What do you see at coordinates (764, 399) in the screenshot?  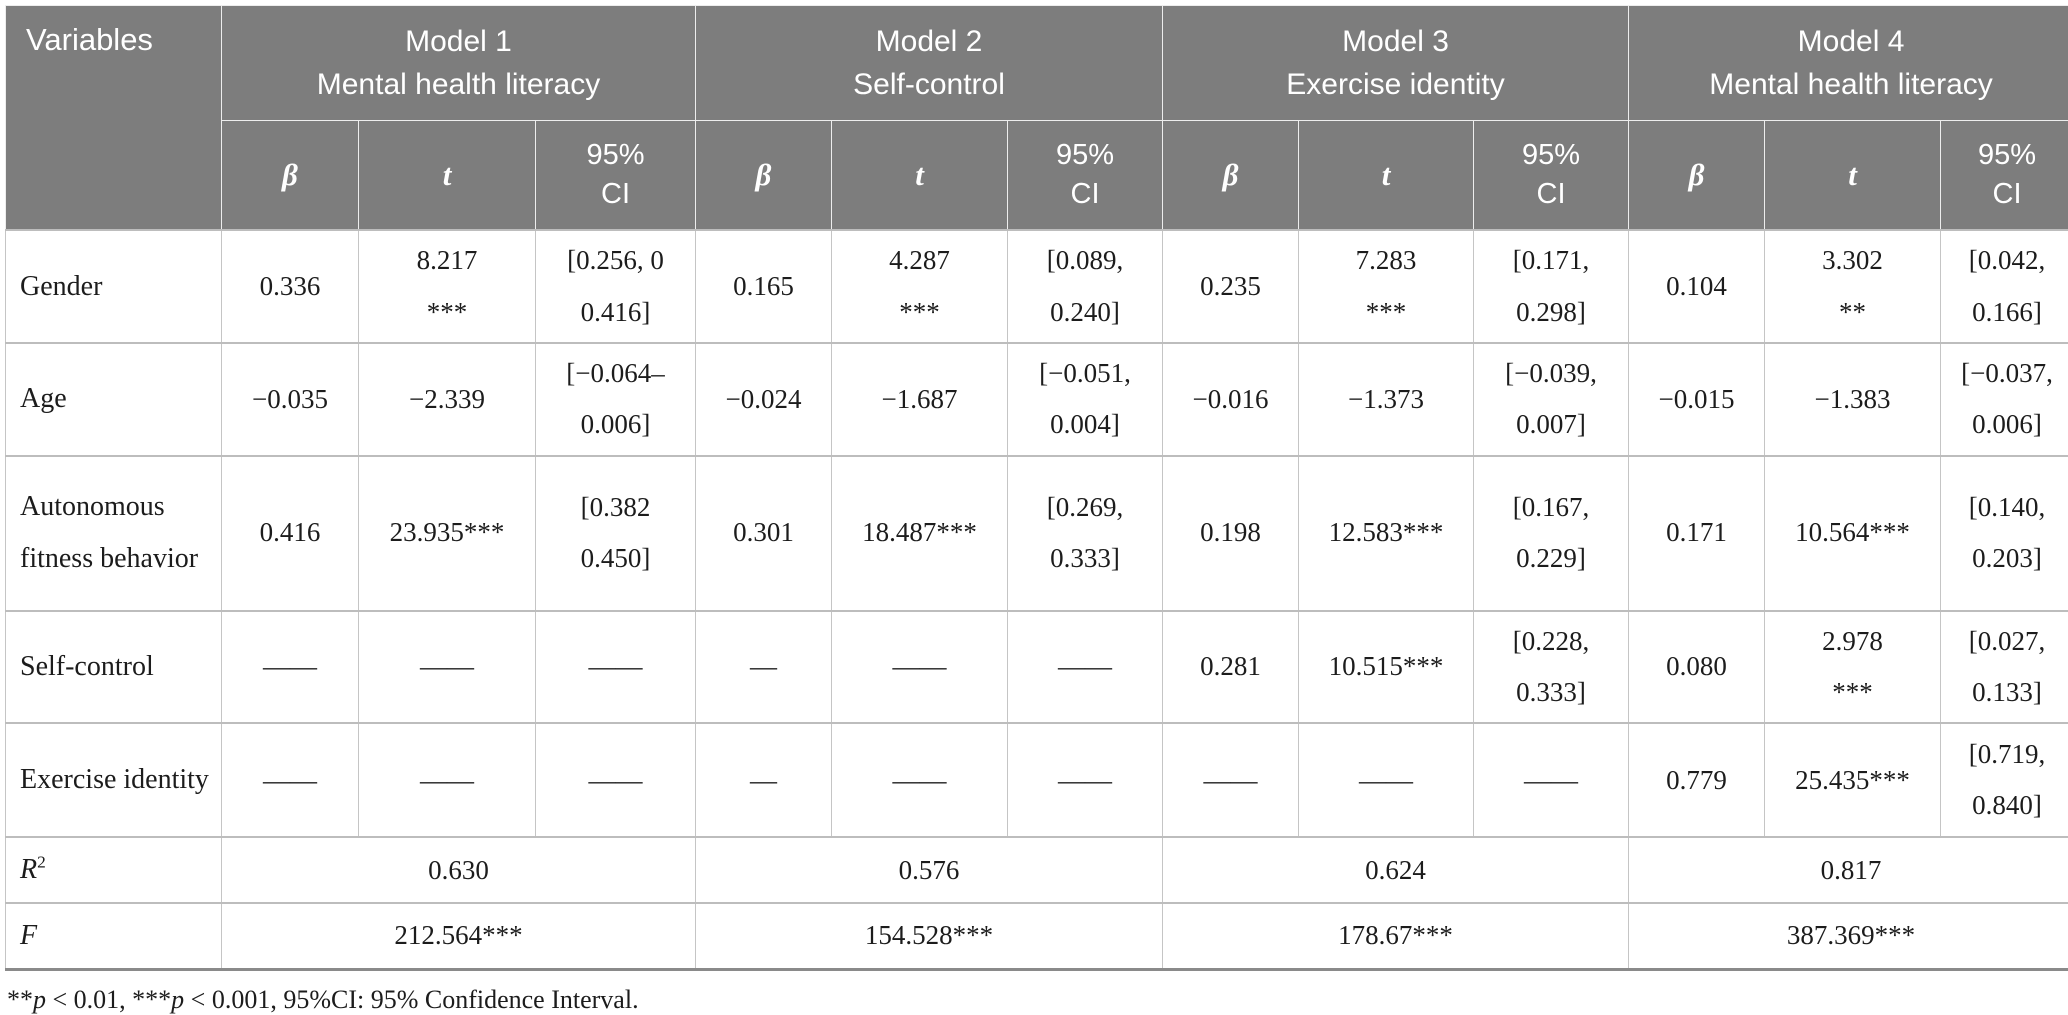 I see `cell: −0.024` at bounding box center [764, 399].